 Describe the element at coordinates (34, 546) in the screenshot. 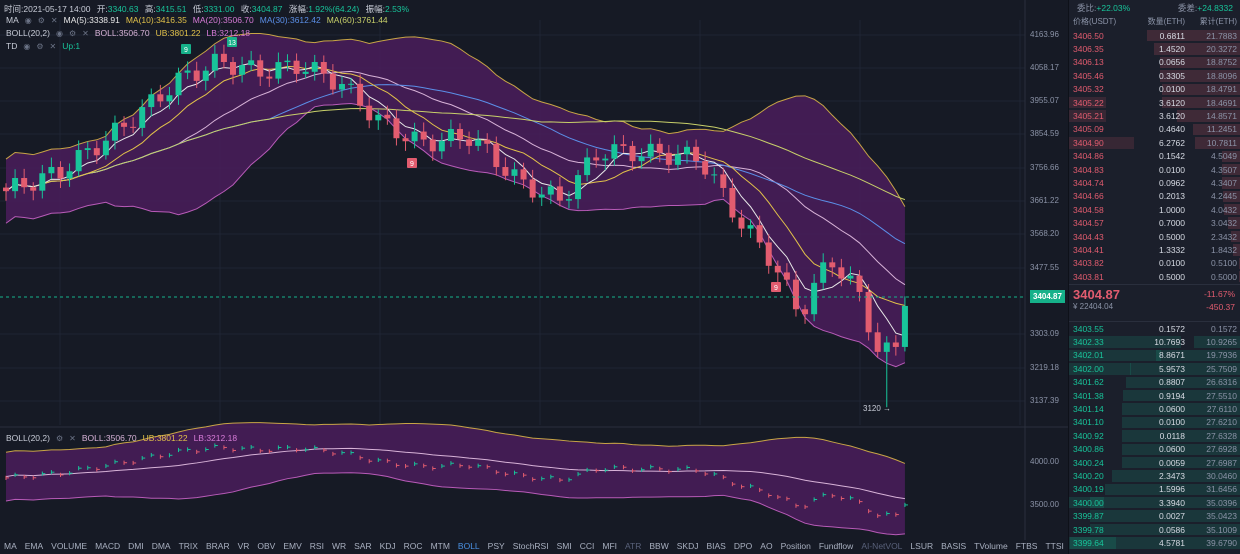

I see `tab-ema: EMA` at that location.